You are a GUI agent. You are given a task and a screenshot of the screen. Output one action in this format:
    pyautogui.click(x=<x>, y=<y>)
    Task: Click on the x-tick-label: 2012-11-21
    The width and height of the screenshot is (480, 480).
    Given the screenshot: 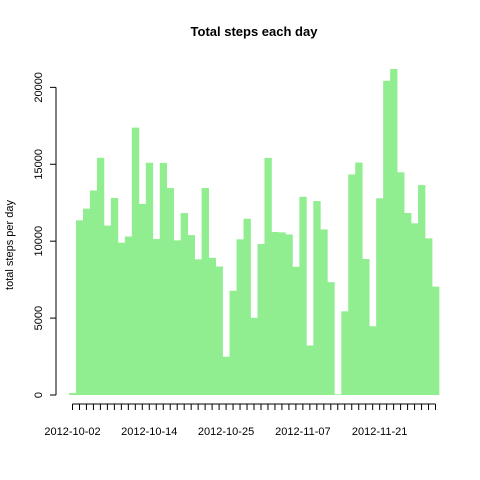 What is the action you would take?
    pyautogui.click(x=379, y=432)
    